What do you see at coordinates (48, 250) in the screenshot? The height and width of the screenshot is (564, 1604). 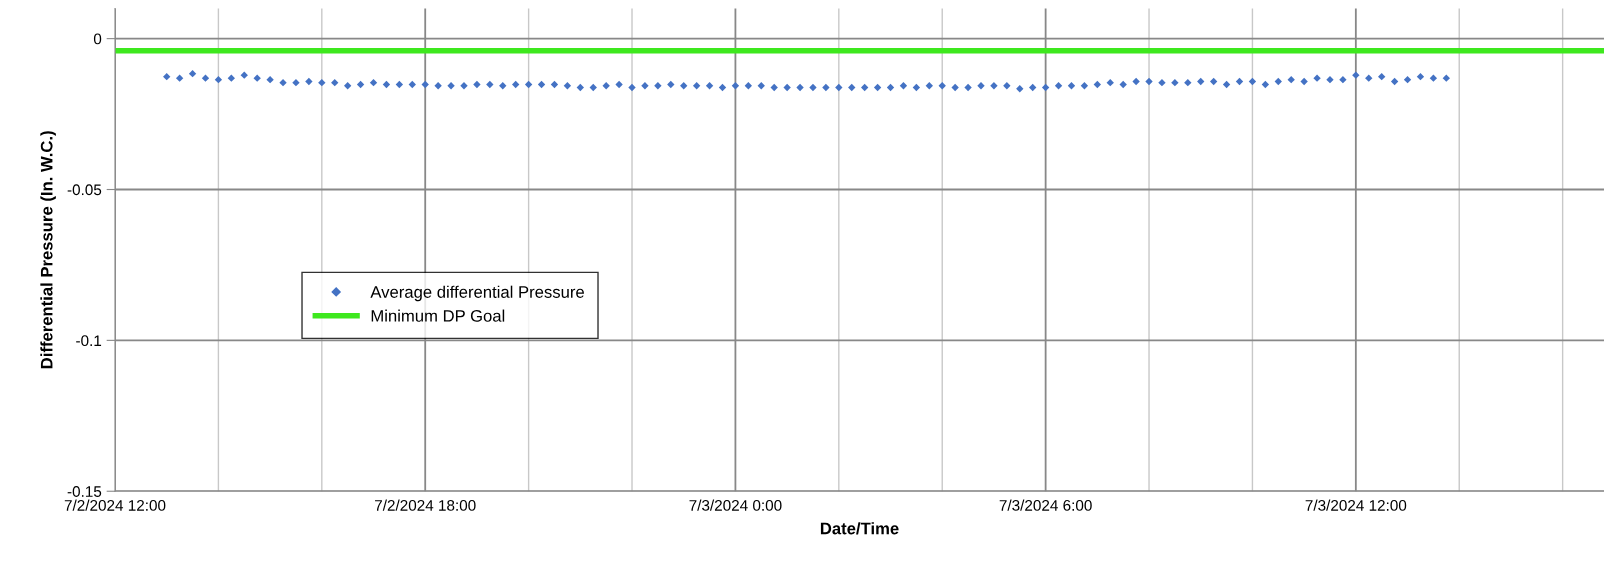 I see `y-axis-title: Differential Pressure (In. W.C.)` at bounding box center [48, 250].